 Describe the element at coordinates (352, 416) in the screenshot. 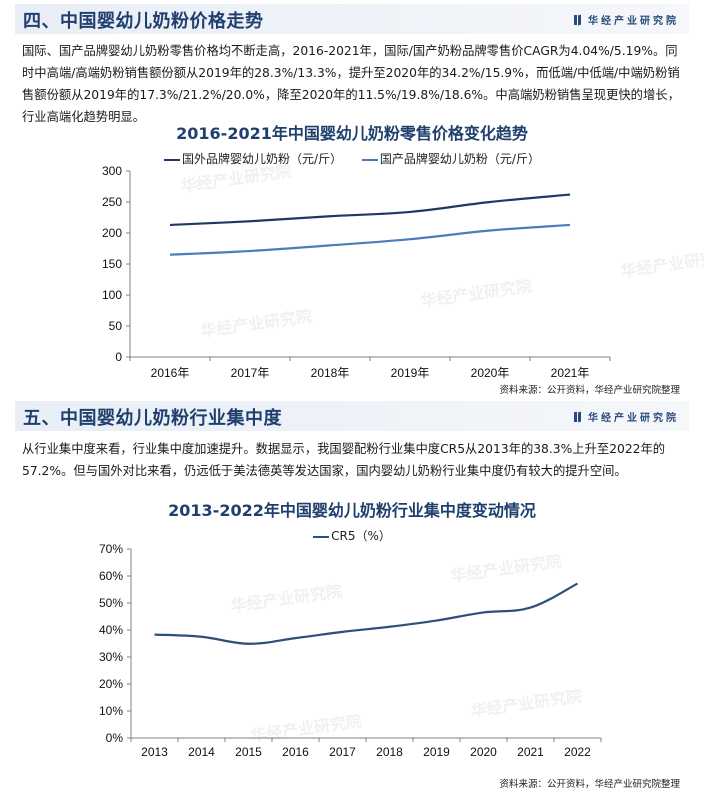

I see `section-header-concentration: 五、中国婴幼儿奶粉行业集中度 华经产业研究院` at that location.